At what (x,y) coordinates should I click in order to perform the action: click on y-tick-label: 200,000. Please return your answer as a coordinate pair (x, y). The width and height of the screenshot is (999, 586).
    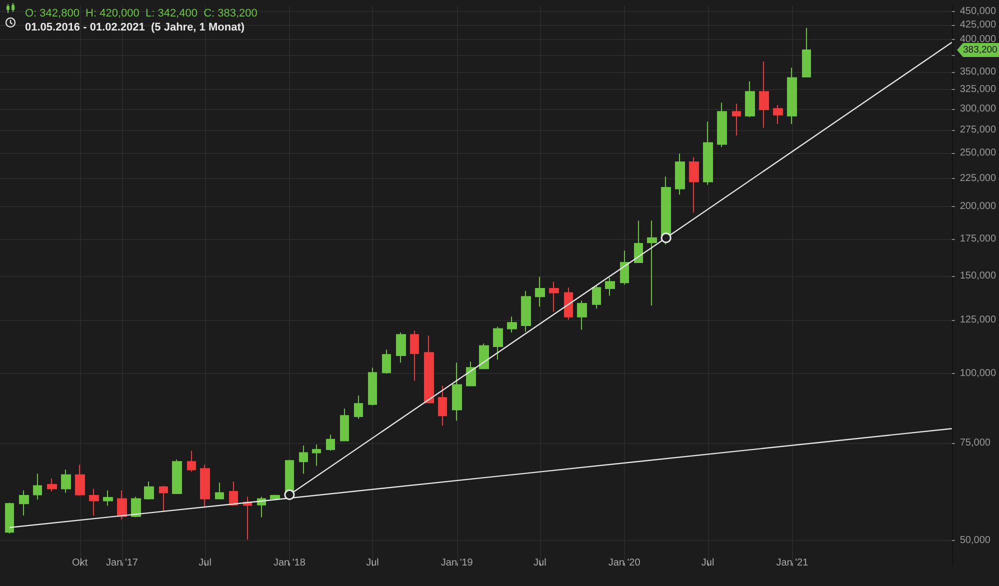
    Looking at the image, I should click on (978, 206).